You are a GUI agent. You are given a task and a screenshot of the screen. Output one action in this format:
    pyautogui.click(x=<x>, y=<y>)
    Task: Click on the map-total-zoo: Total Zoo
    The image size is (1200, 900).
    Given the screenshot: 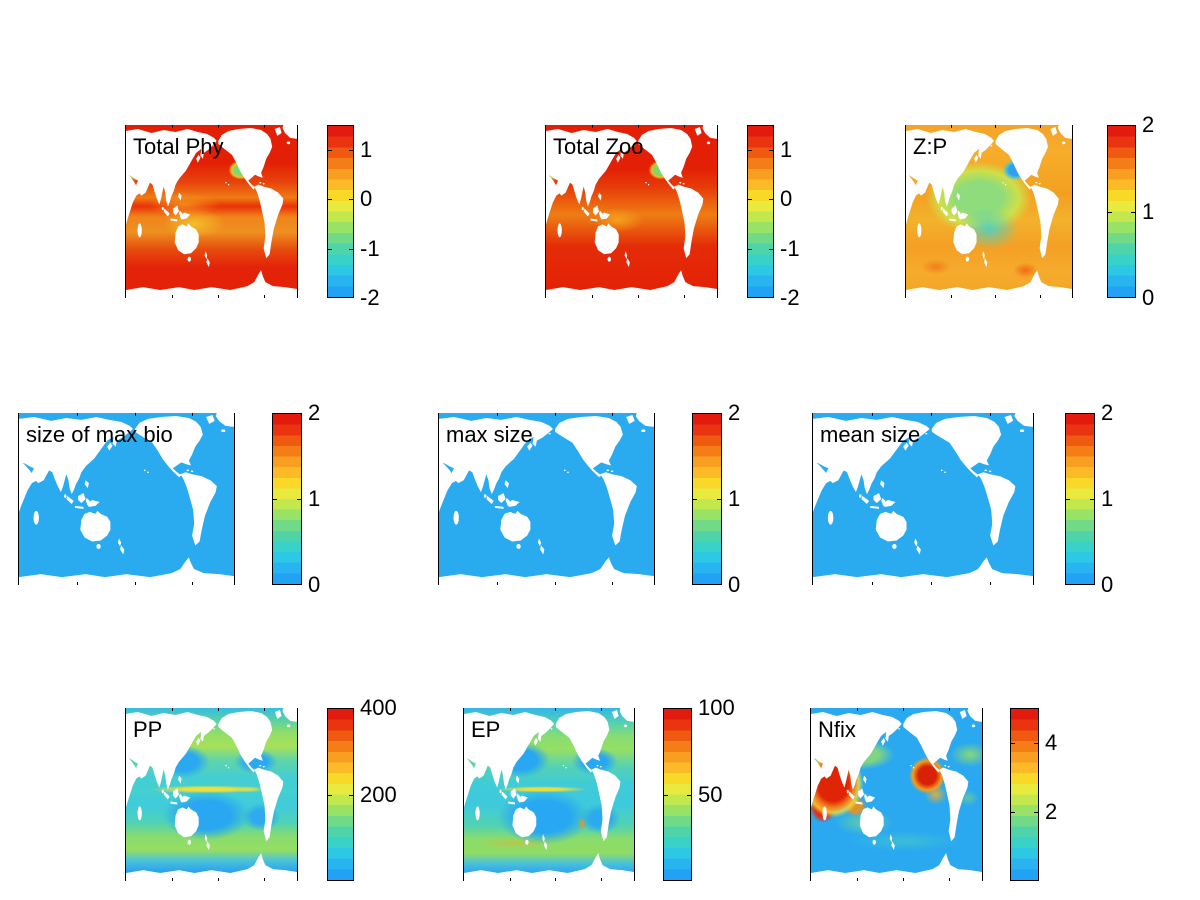 What is the action you would take?
    pyautogui.click(x=631, y=211)
    